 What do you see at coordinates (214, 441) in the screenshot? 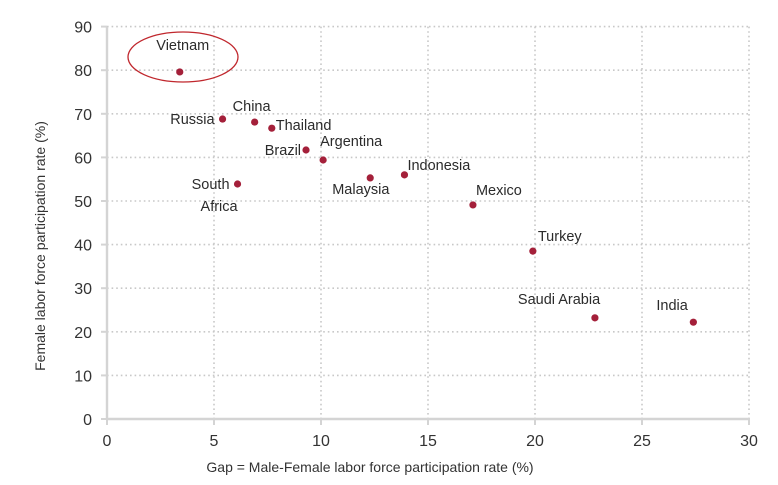
I see `x-tick-label: 5` at bounding box center [214, 441].